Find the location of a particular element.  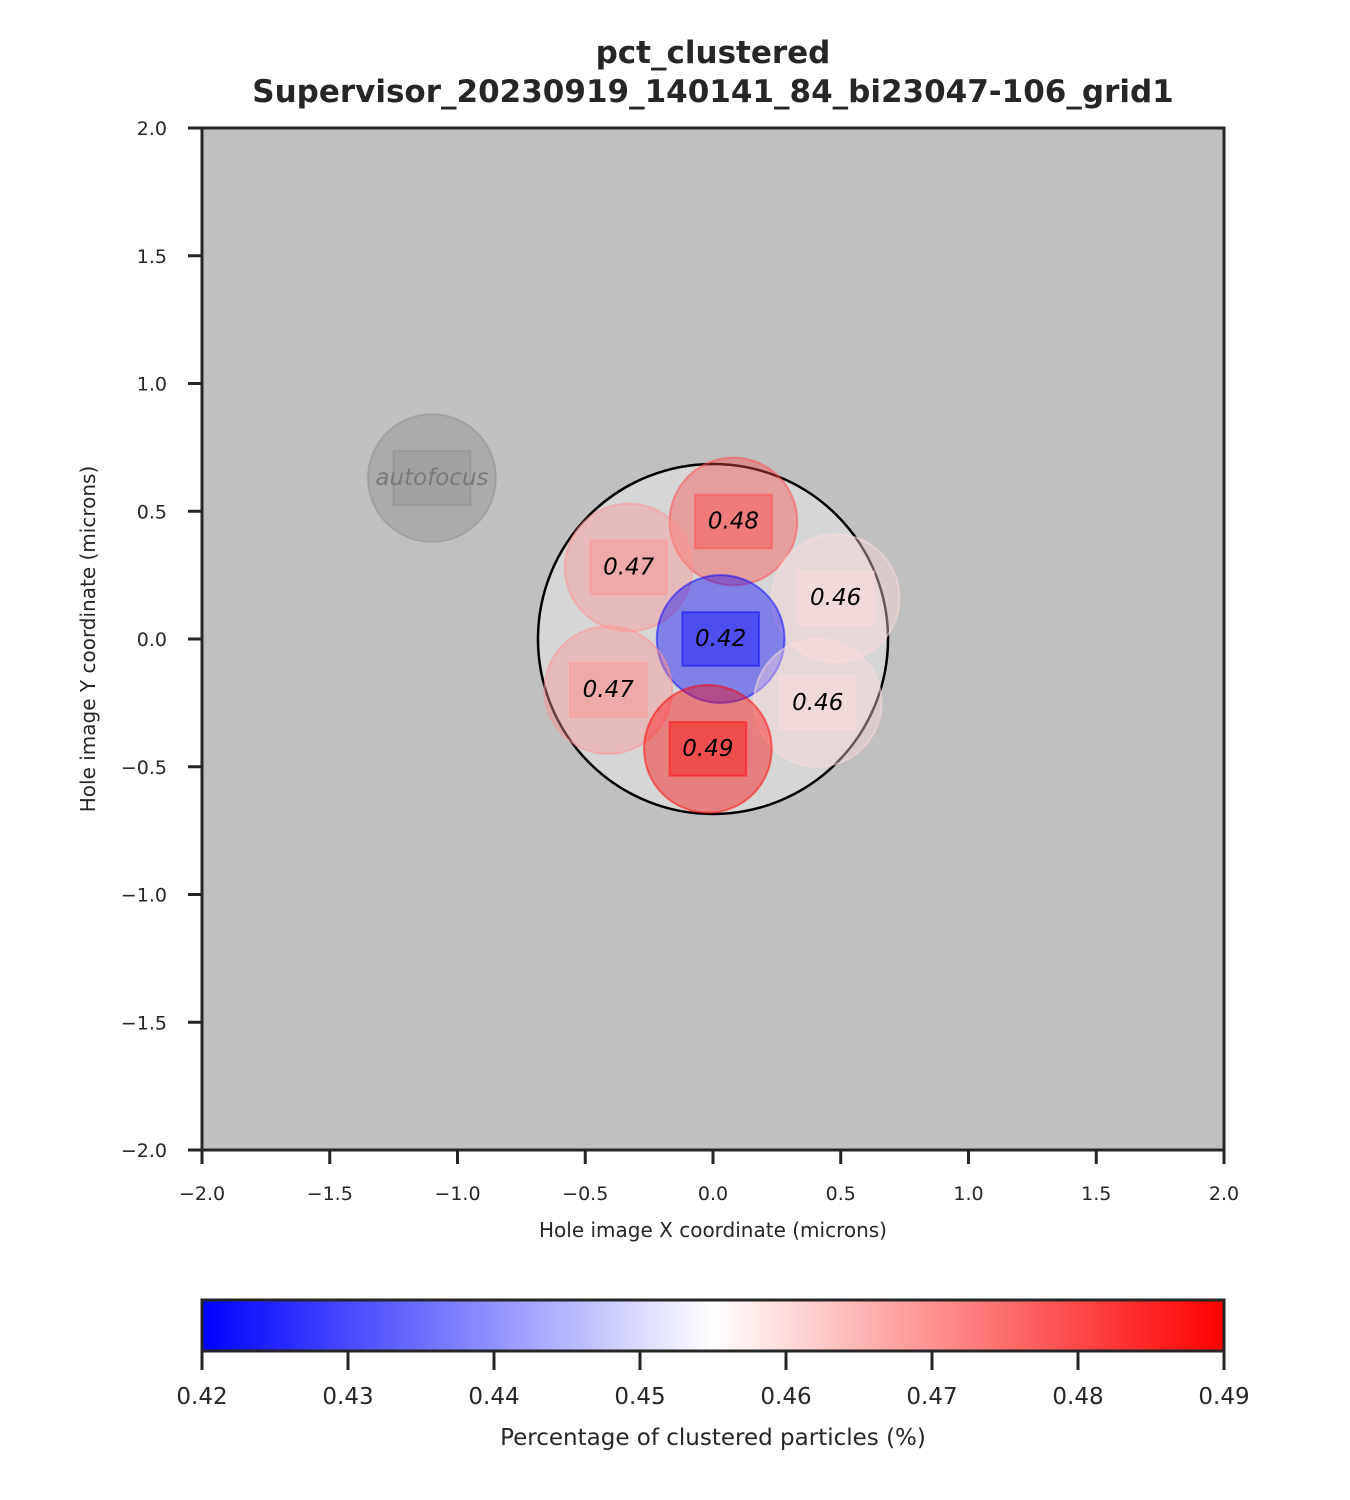

x-axis-ticks: −2.0 −1.5 −1.0 −0.5 0.0 0.5 1.0 1.5 2.0 is located at coordinates (709, 1177).